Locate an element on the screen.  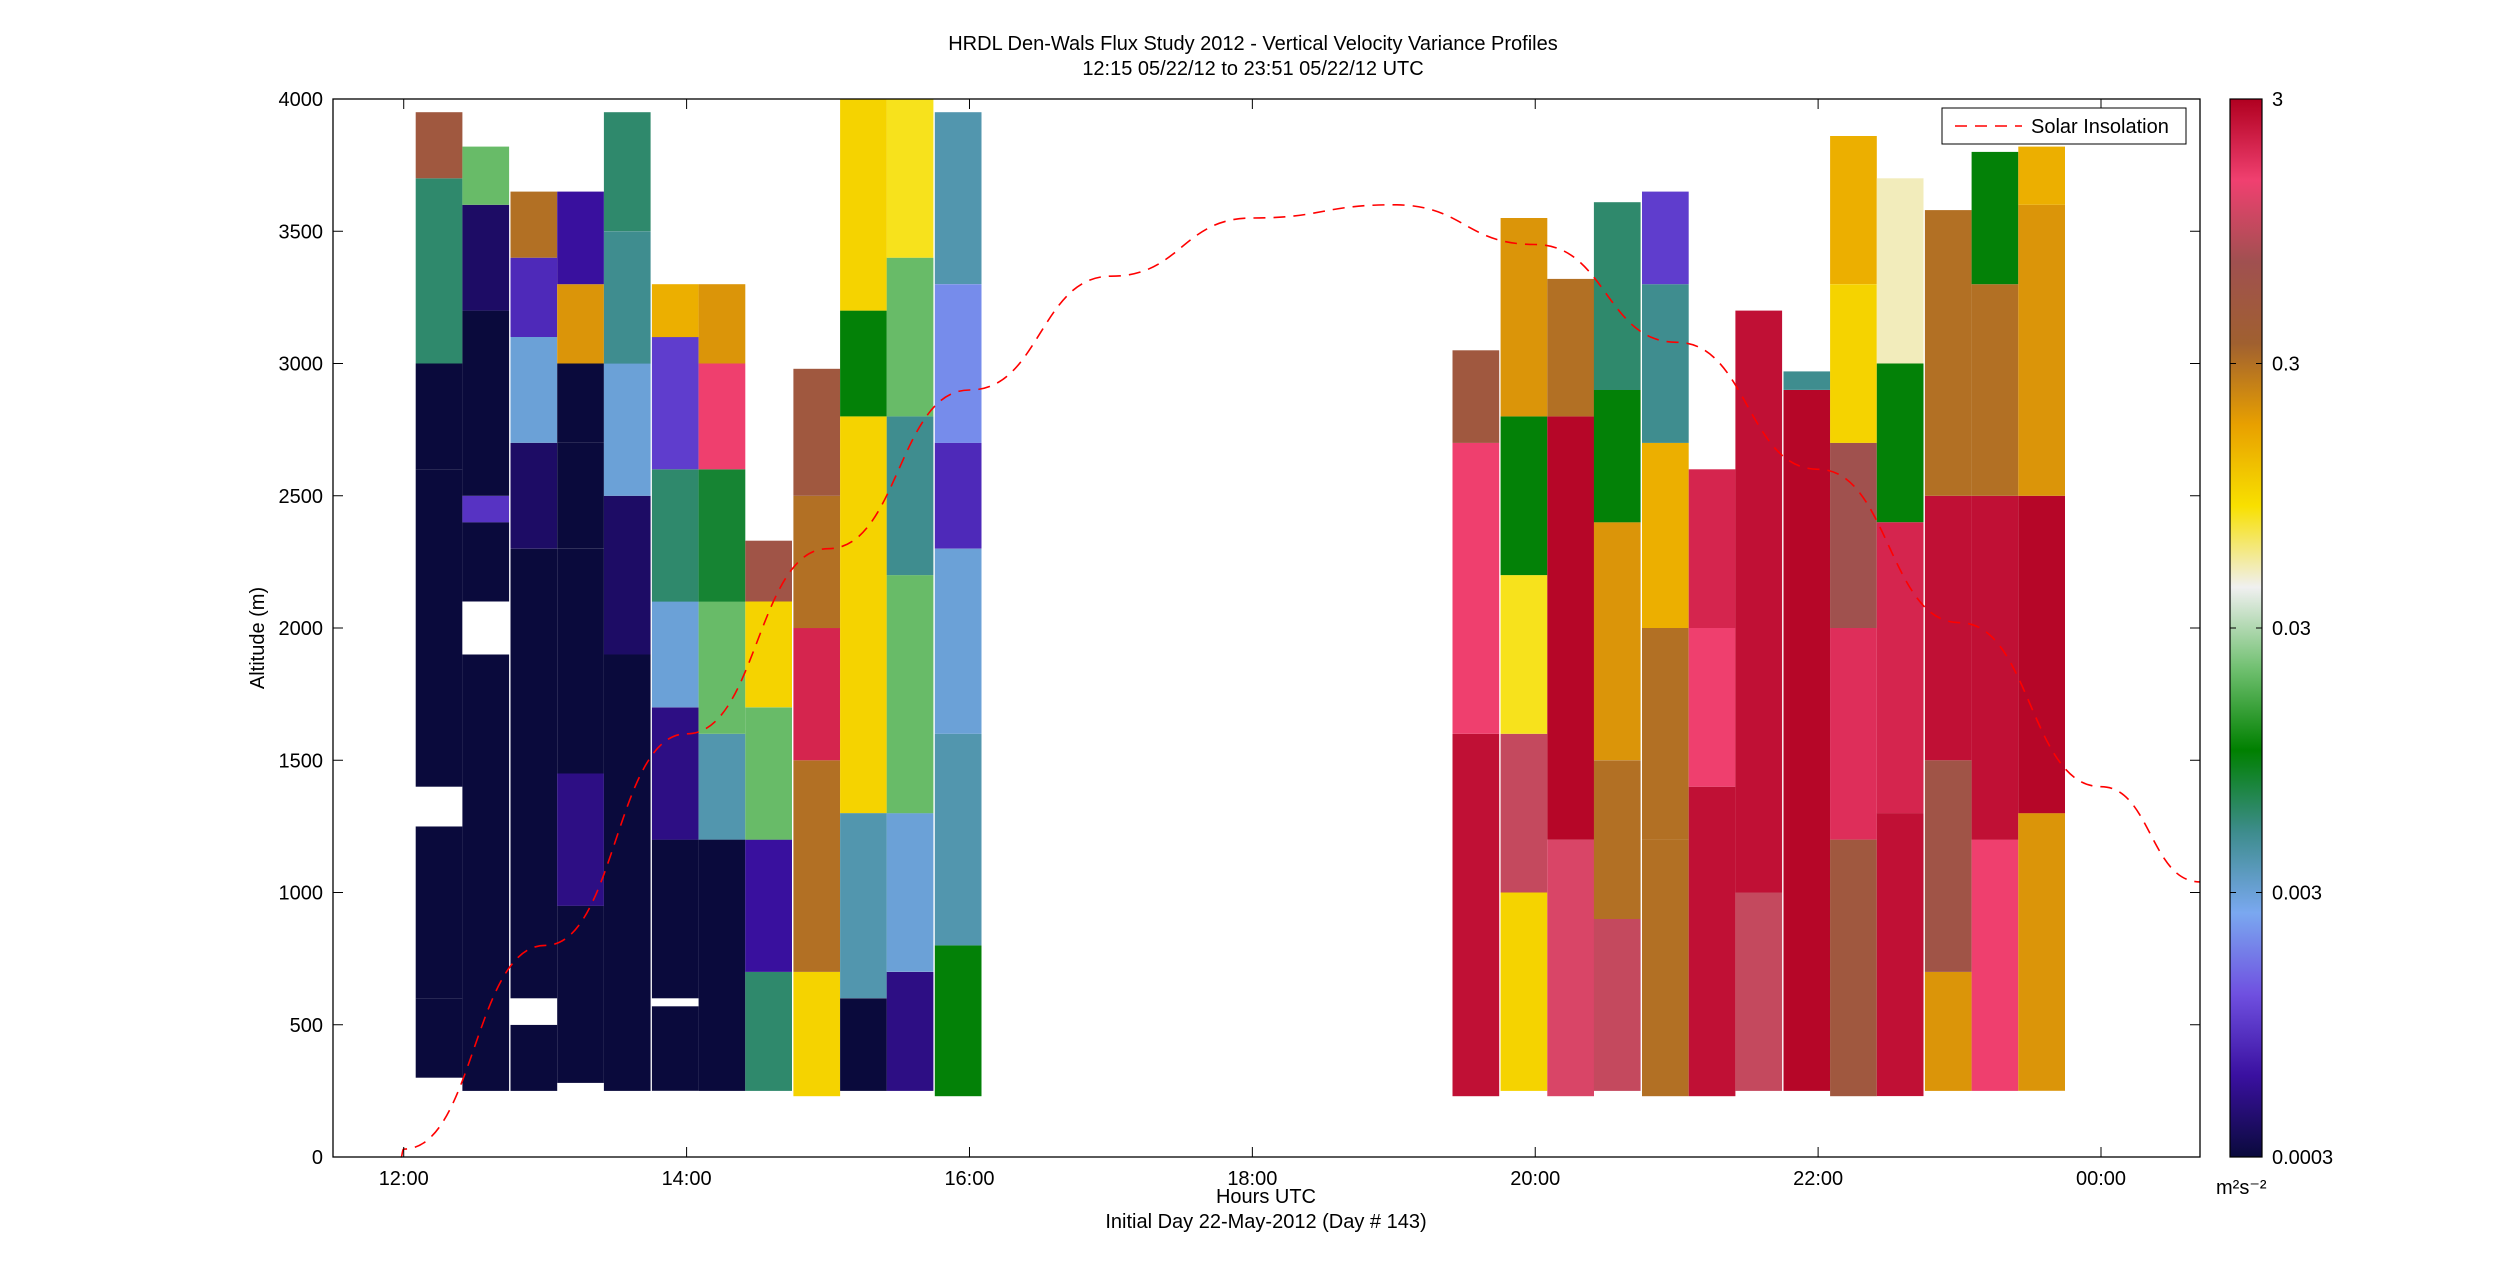
colorbar-unit: m²s⁻² is located at coordinates (2241, 1188).